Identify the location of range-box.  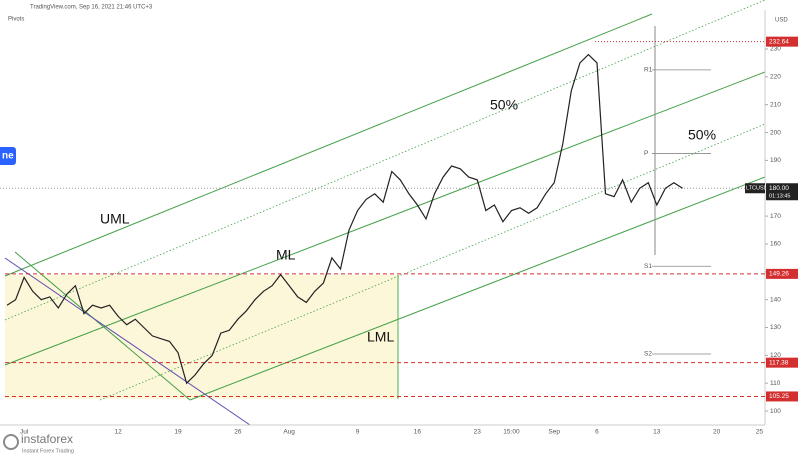
(201, 337).